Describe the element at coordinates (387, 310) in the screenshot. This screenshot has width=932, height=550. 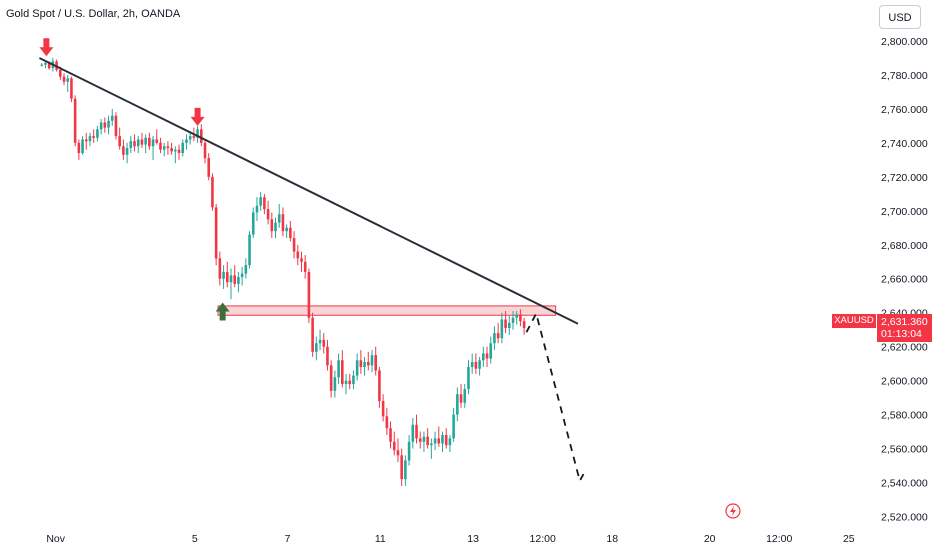
I see `resistance-zone` at that location.